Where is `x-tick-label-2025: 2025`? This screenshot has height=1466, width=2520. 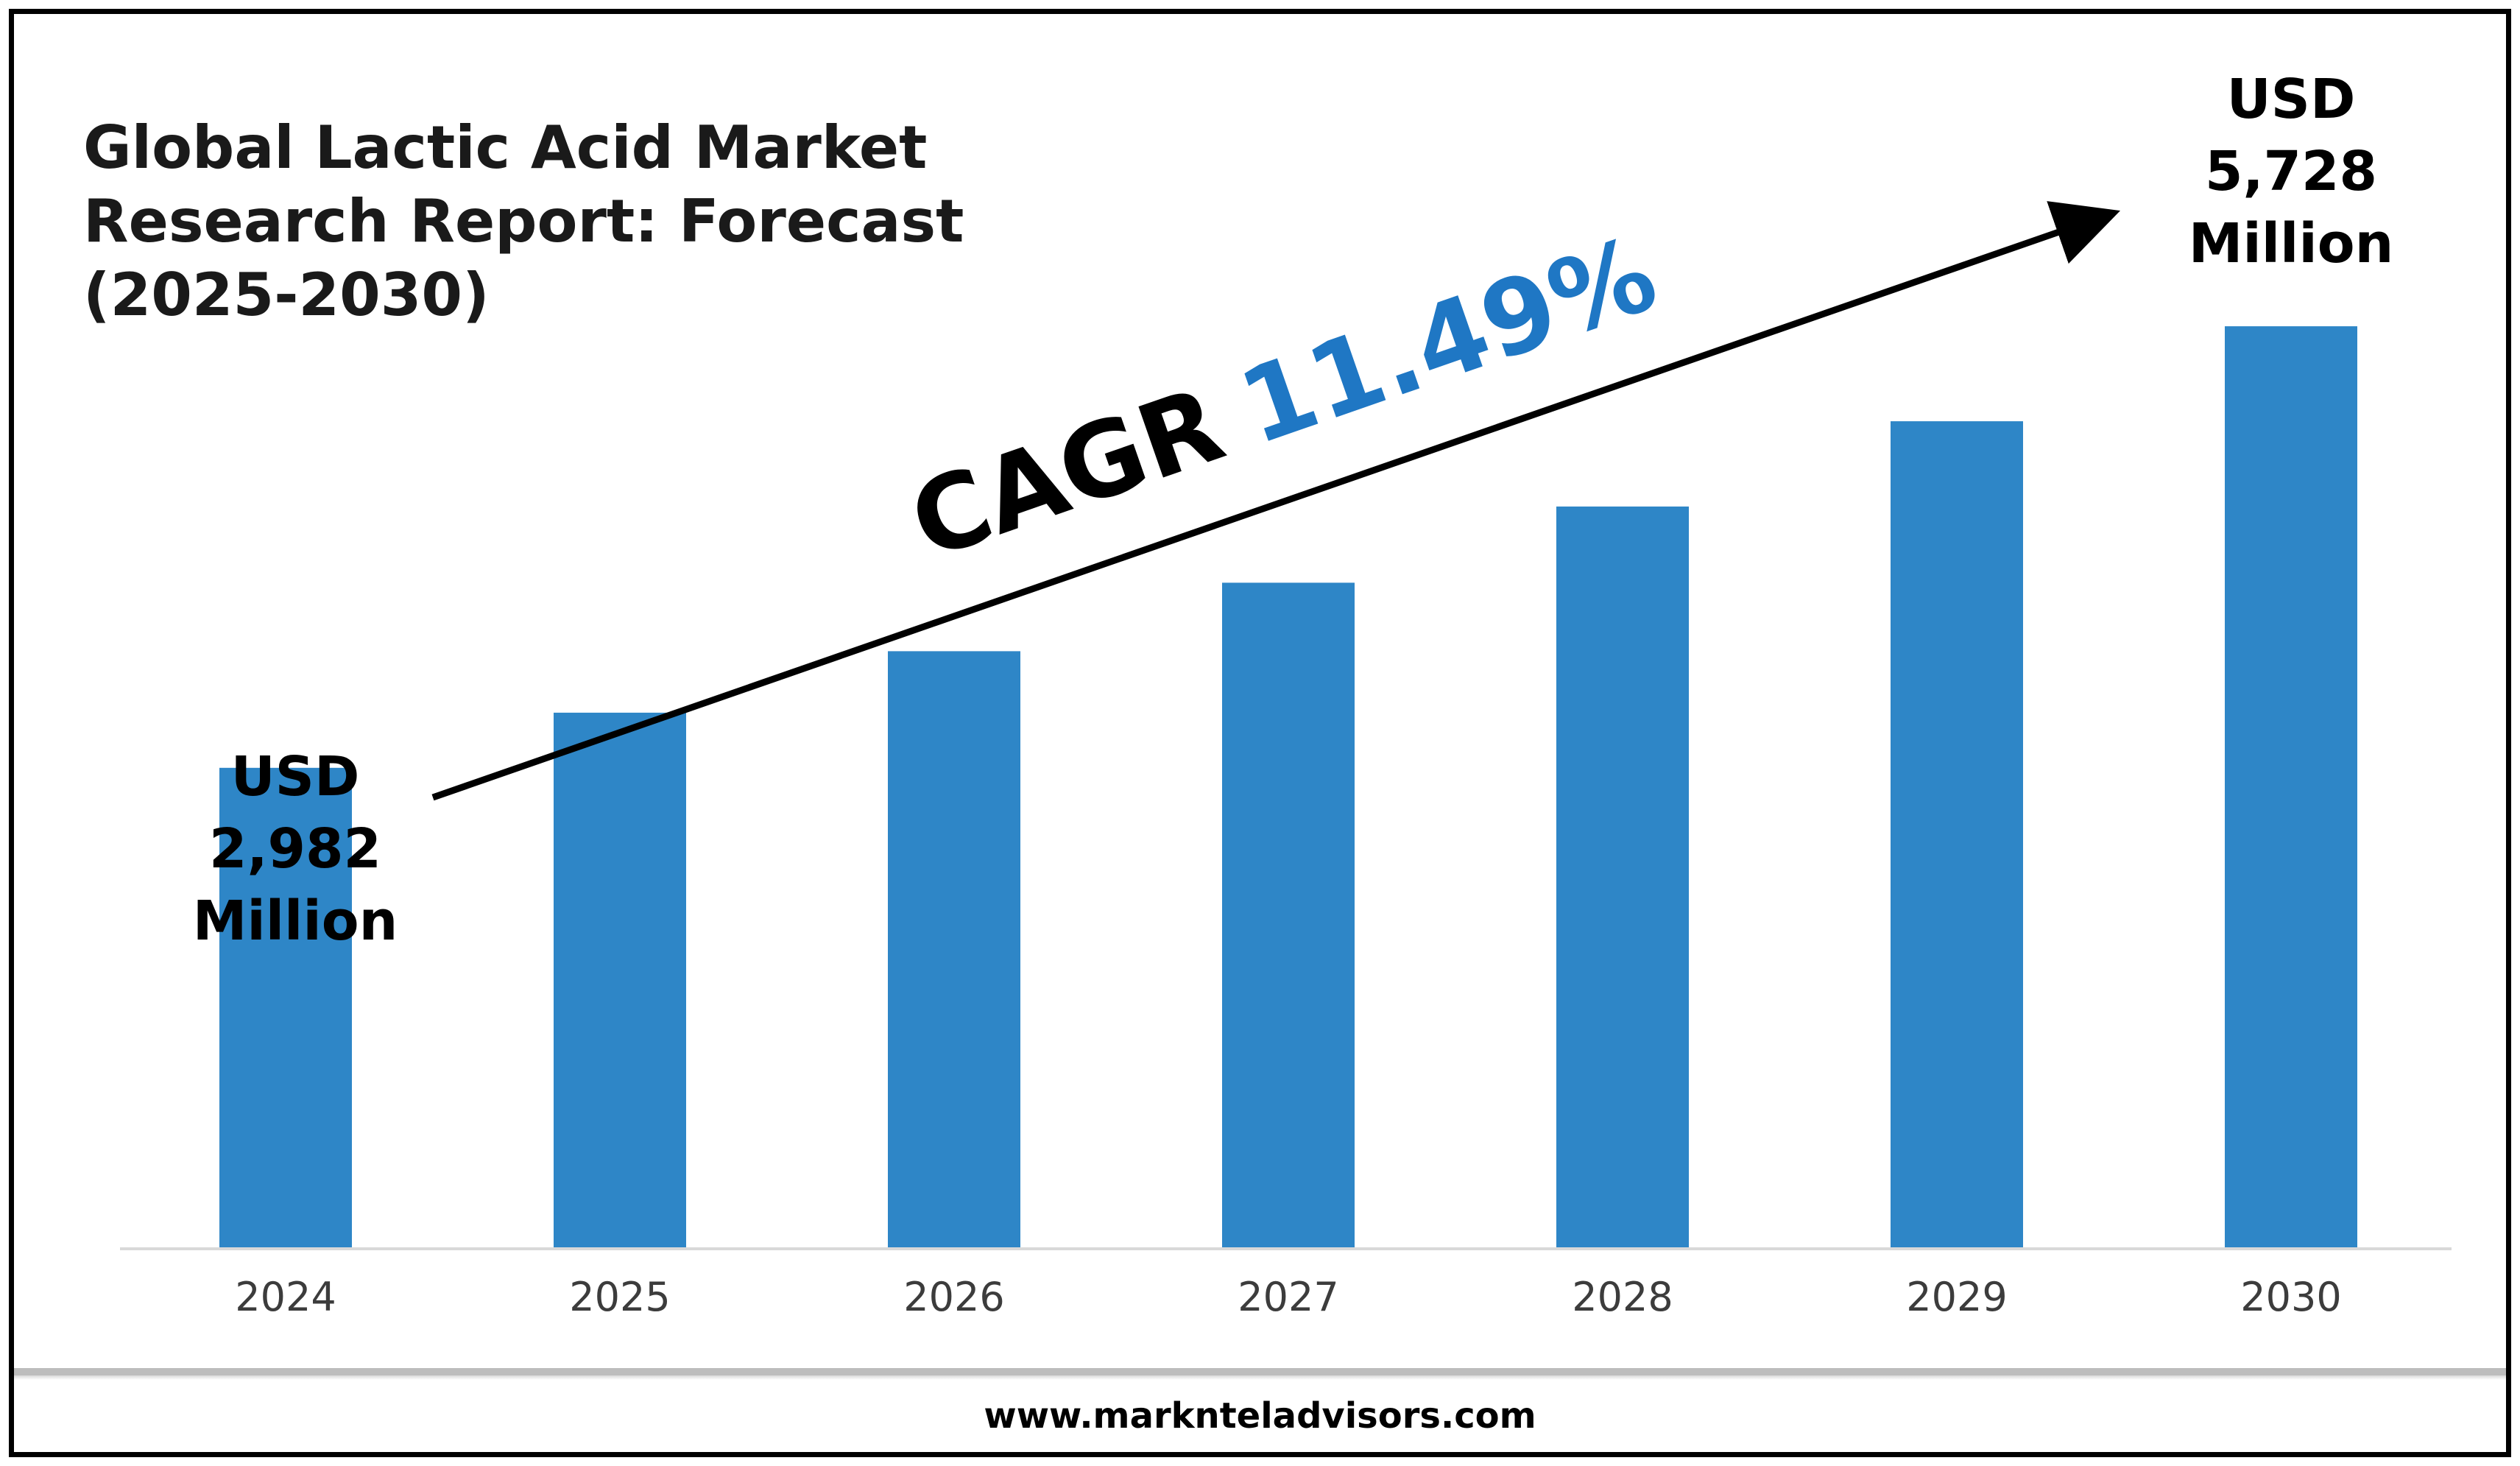 x-tick-label-2025: 2025 is located at coordinates (619, 1297).